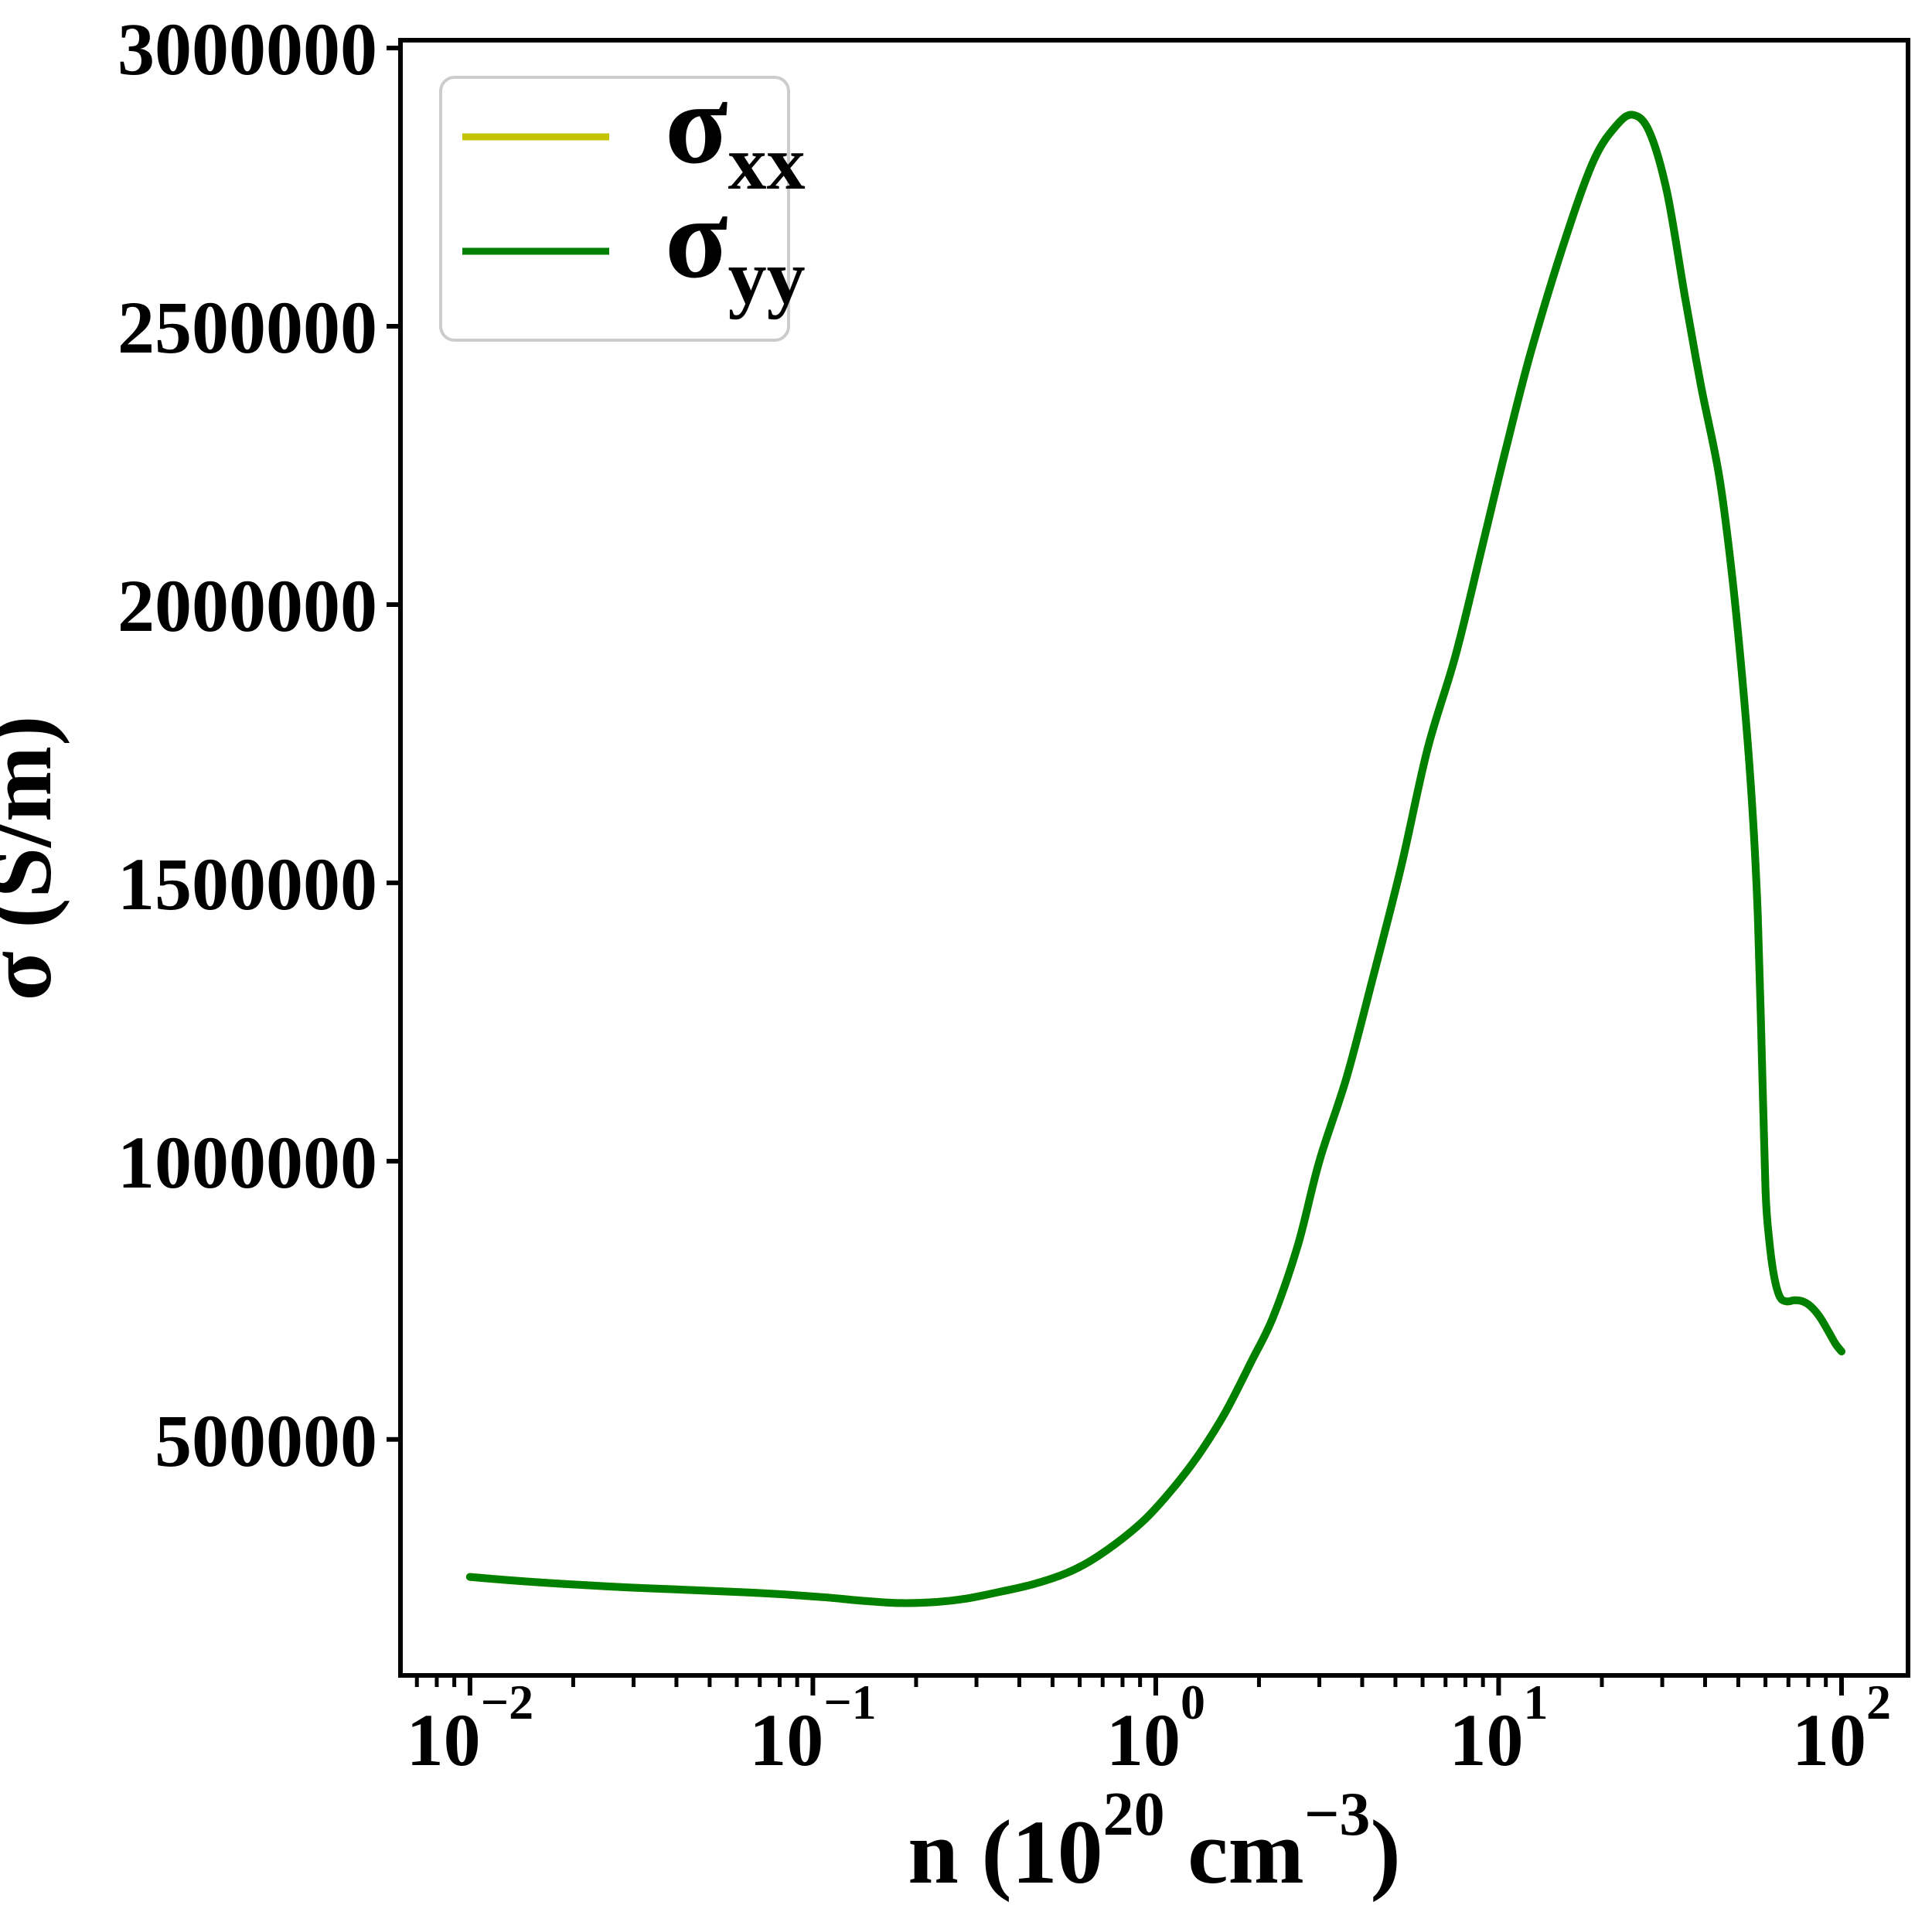  What do you see at coordinates (247, 327) in the screenshot?
I see `y-tick-label: 2500000` at bounding box center [247, 327].